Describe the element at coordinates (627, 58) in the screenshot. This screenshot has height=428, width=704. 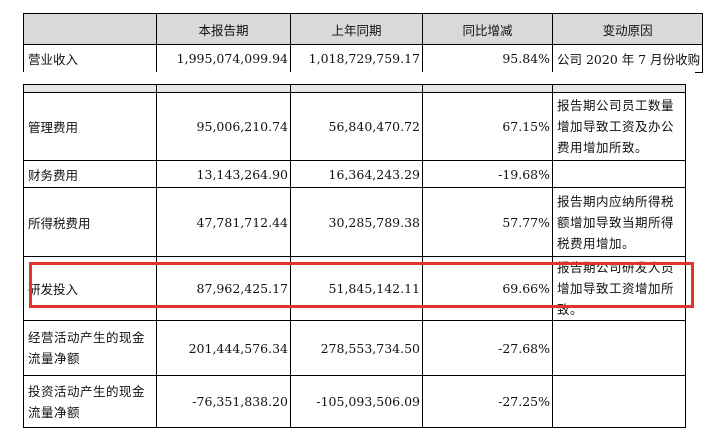
I see `row-reason: 公司 2020 年 7 月份收购` at that location.